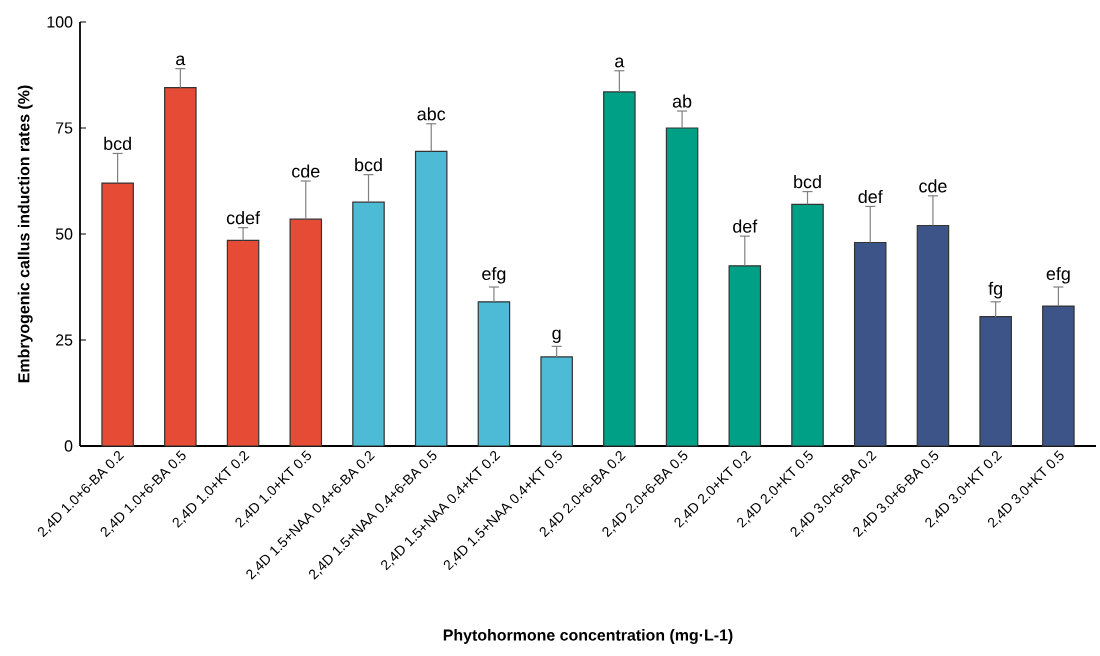 This screenshot has height=656, width=1100. What do you see at coordinates (556, 336) in the screenshot?
I see `data-label: g` at bounding box center [556, 336].